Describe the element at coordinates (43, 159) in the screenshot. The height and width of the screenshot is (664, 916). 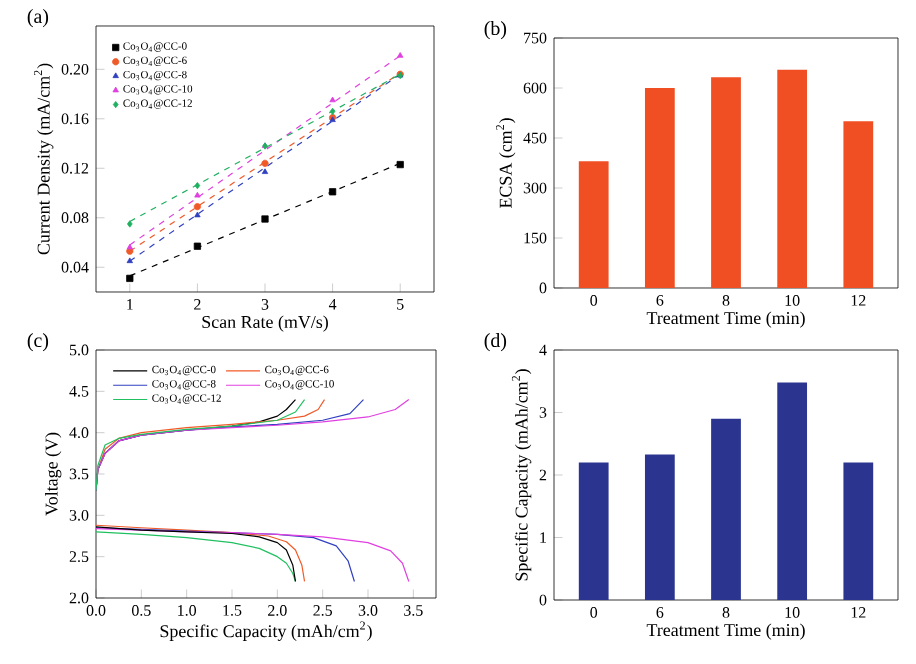
I see `y-axis-title: Current Density (mA/cm$^{2}$)` at that location.